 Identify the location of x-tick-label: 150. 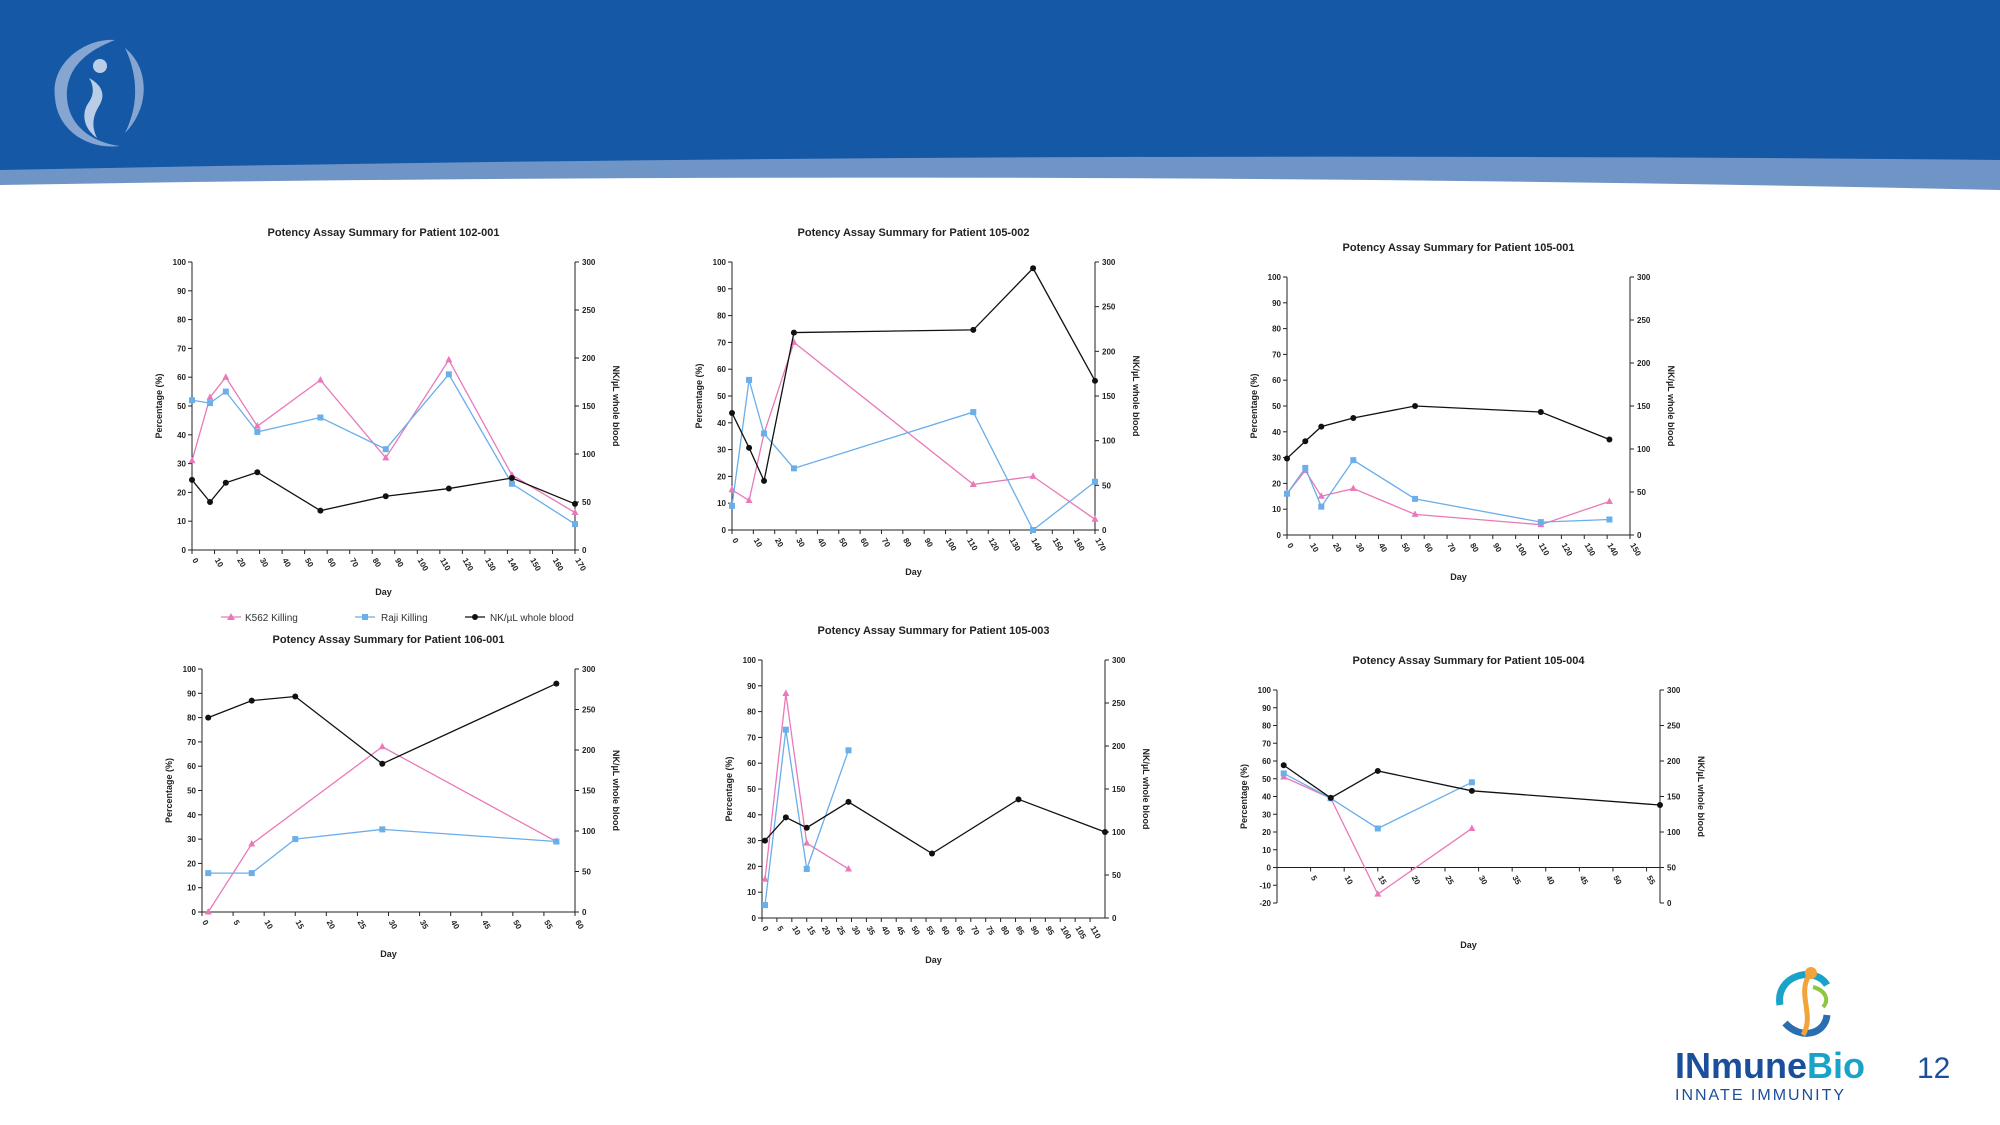
(535, 565).